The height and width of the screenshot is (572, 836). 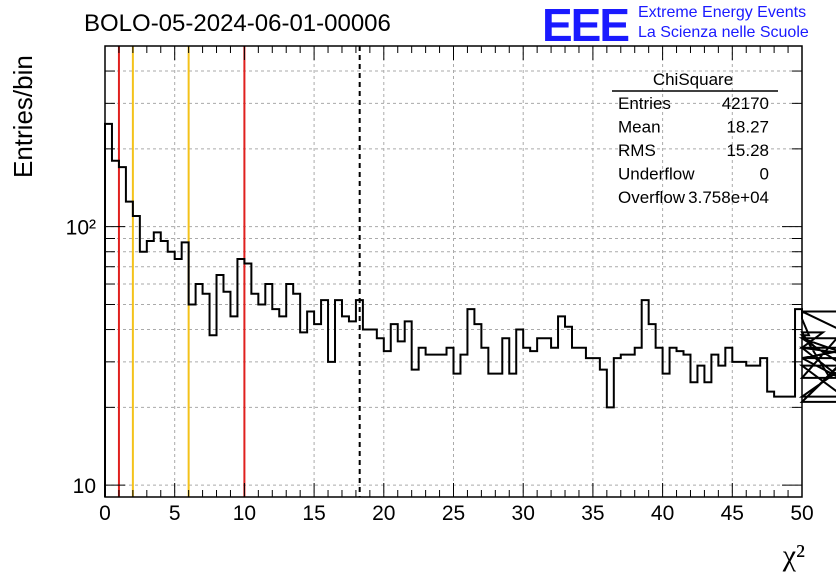 What do you see at coordinates (723, 32) in the screenshot?
I see `logo-line-2: La Scienza nelle Scuole` at bounding box center [723, 32].